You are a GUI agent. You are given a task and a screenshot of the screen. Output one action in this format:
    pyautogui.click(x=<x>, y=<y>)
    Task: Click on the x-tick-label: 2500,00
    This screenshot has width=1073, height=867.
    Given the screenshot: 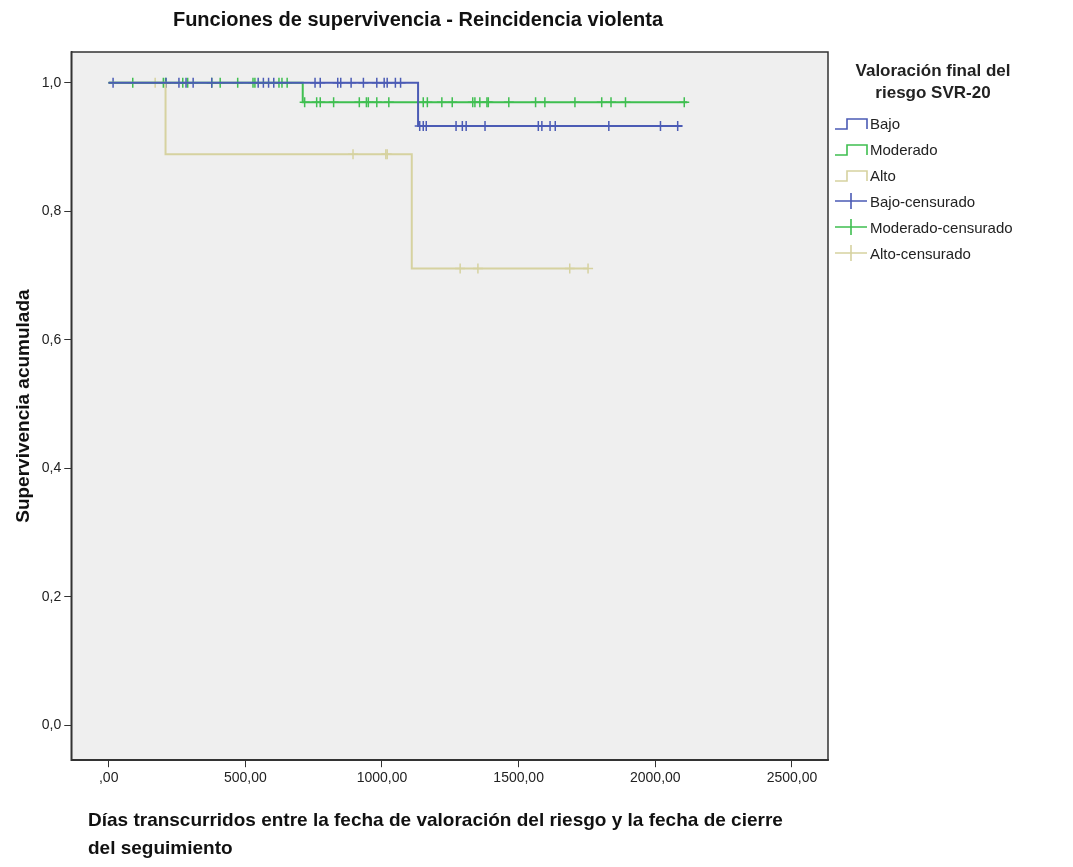 What is the action you would take?
    pyautogui.click(x=792, y=777)
    